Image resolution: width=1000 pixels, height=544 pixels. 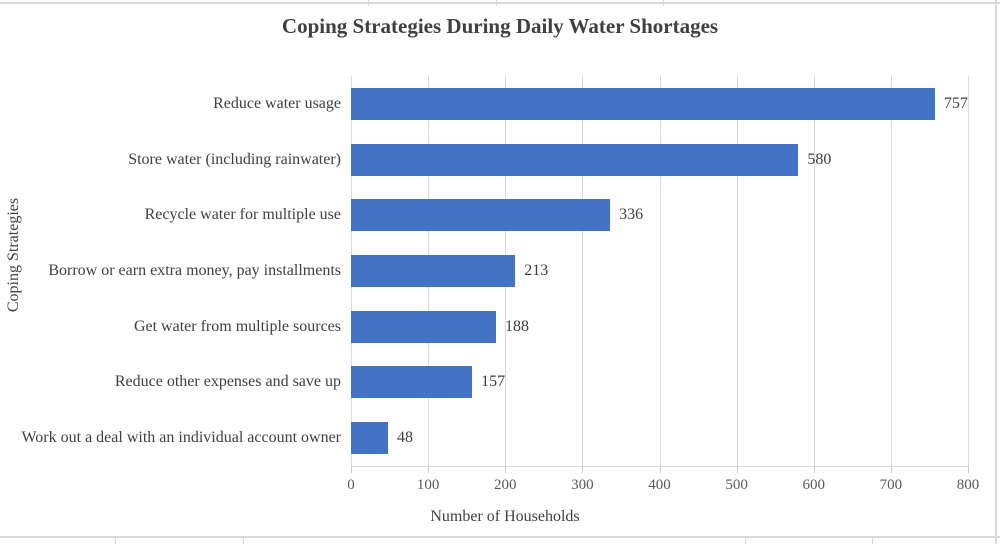 What do you see at coordinates (13, 255) in the screenshot?
I see `y-axis-title: Coping Strategies` at bounding box center [13, 255].